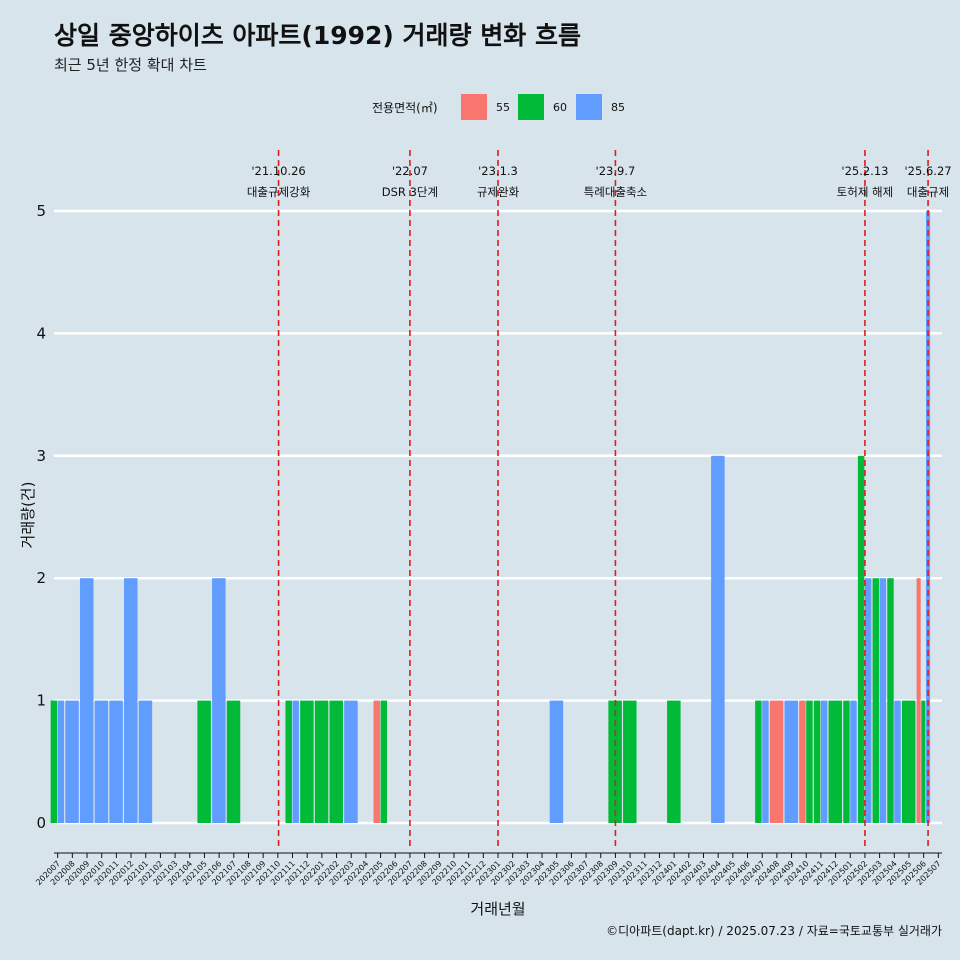  I want to click on y-axis-ticks: 0 1 2 3 4 5, so click(41, 517).